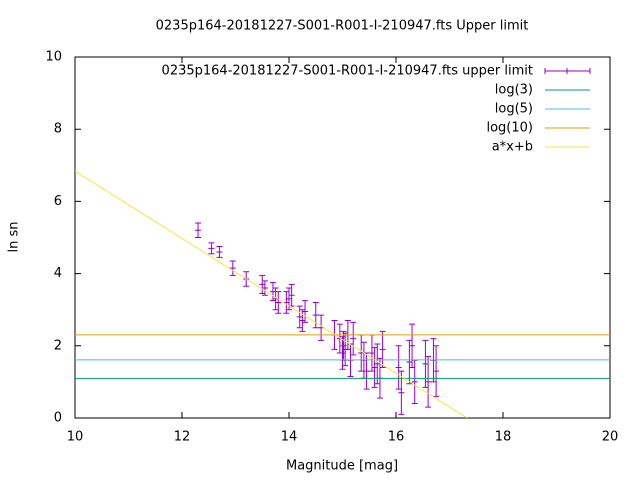 The width and height of the screenshot is (640, 480). I want to click on x-tick-label: 10, so click(75, 437).